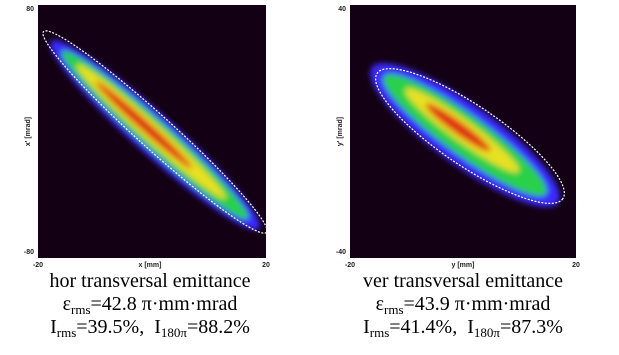 This screenshot has width=619, height=355. I want to click on value: =41.4%, I, so click(431, 327).